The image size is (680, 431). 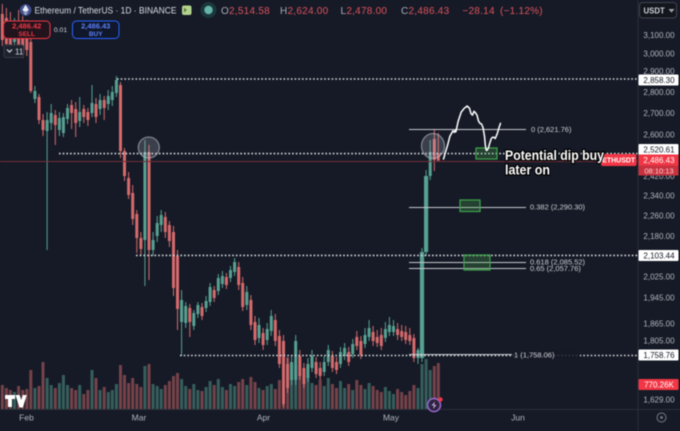 What do you see at coordinates (659, 195) in the screenshot?
I see `svg-text: 2,340.00` at bounding box center [659, 195].